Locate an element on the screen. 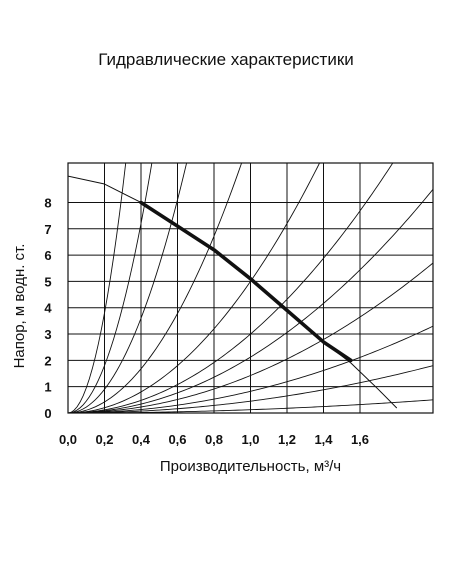 This screenshot has width=452, height=584. x-tick-labels: 0,0 0,2 0,4 0,6 0,8 1,0 1,2 1,4 1,6 is located at coordinates (214, 439).